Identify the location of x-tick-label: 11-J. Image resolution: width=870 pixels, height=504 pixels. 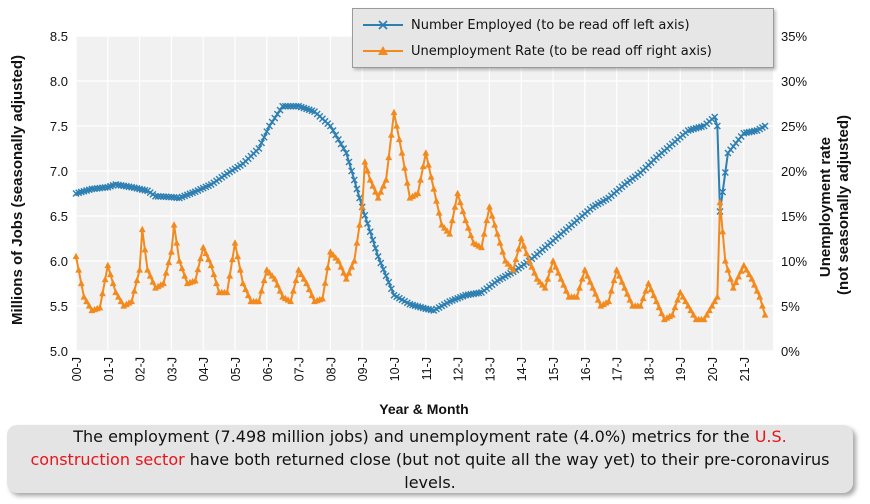
(427, 368).